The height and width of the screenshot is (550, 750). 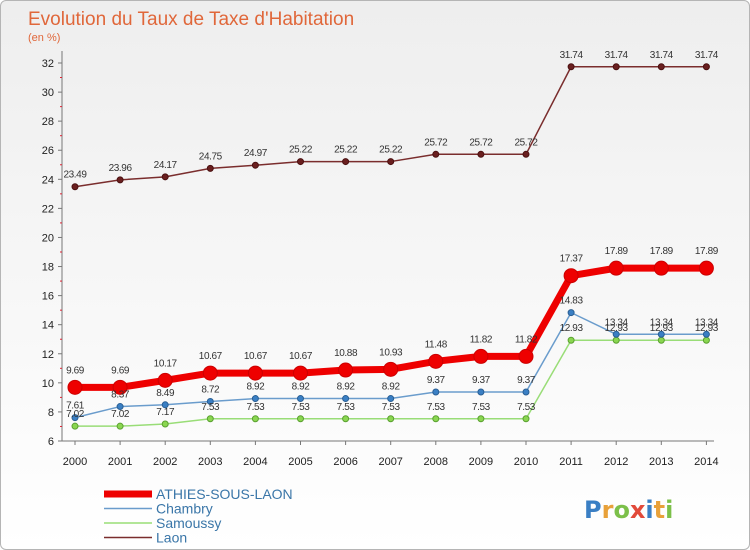 I want to click on data-label: 14.83, so click(x=572, y=301).